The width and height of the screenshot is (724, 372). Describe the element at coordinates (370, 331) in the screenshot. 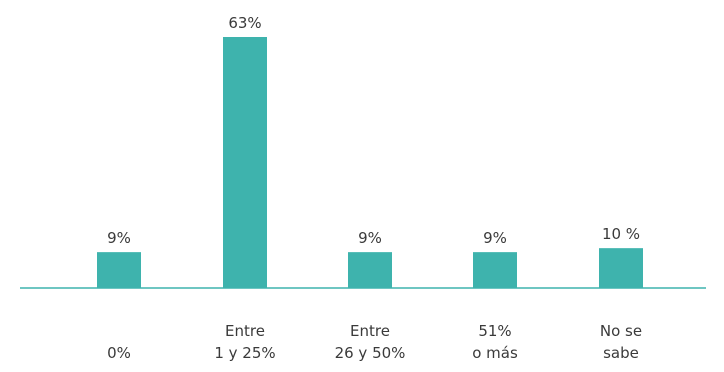

I see `category-label-2-line-0: Entre` at that location.